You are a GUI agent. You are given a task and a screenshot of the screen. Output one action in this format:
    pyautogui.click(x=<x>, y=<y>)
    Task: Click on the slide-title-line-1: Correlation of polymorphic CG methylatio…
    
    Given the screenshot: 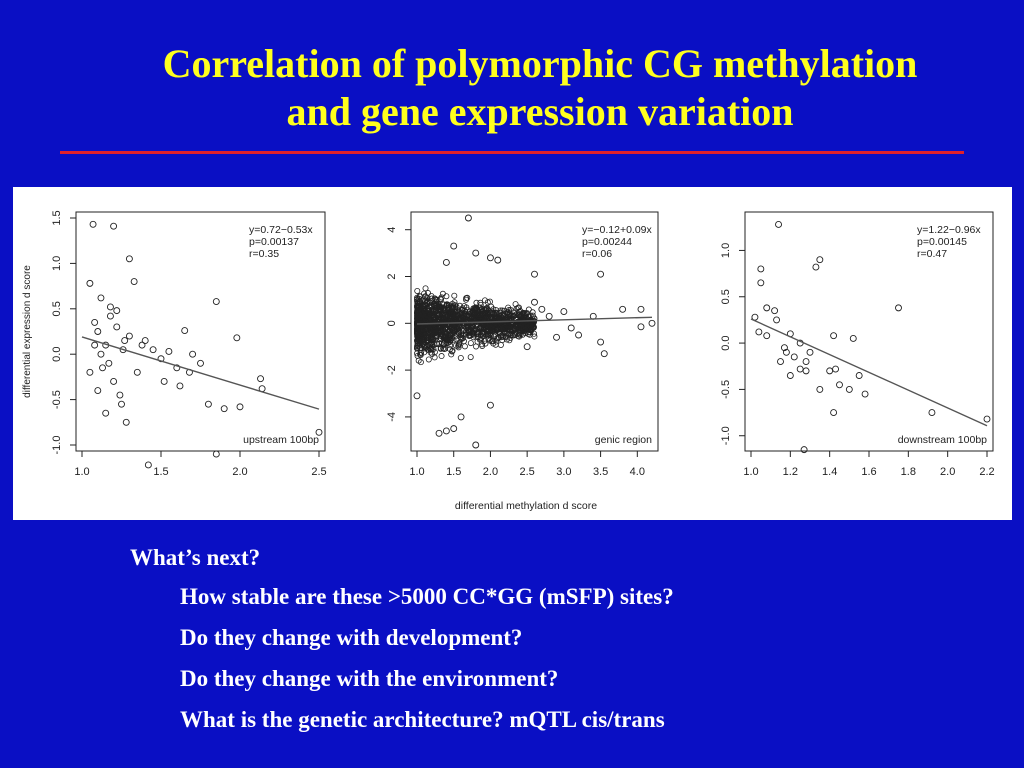 What is the action you would take?
    pyautogui.click(x=540, y=63)
    